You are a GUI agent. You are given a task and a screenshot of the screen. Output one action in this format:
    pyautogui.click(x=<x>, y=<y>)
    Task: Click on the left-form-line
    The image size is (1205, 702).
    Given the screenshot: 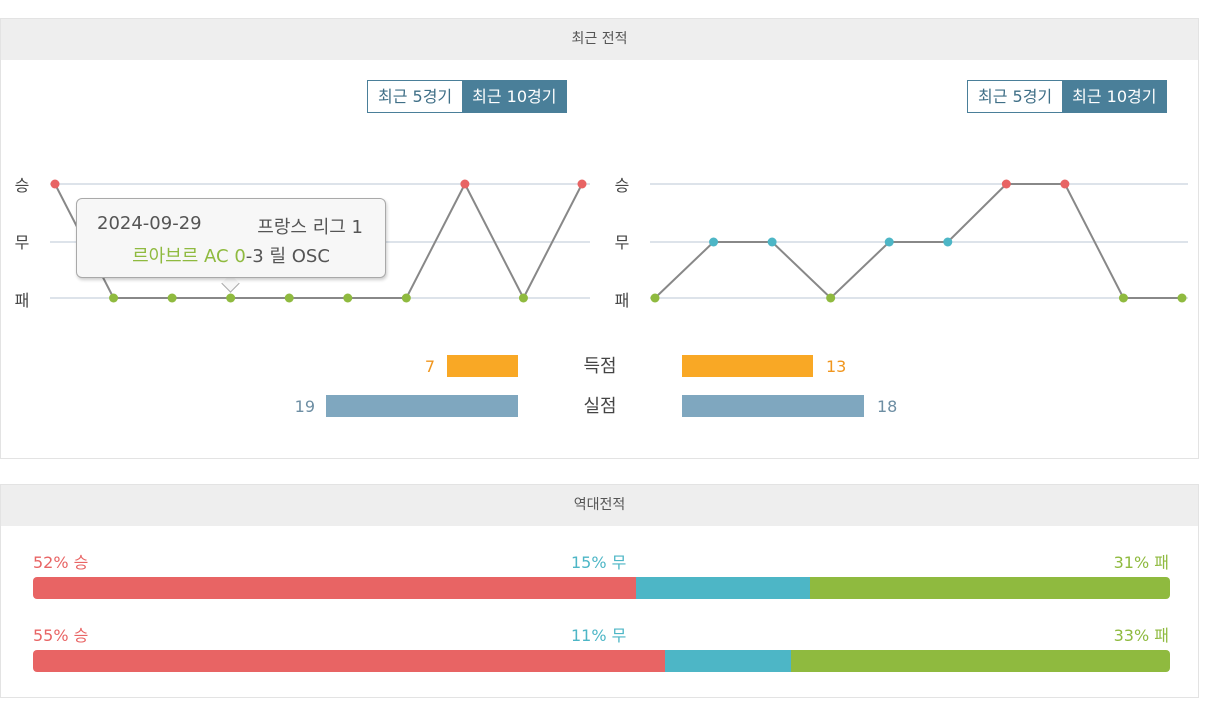 What is the action you would take?
    pyautogui.click(x=318, y=241)
    